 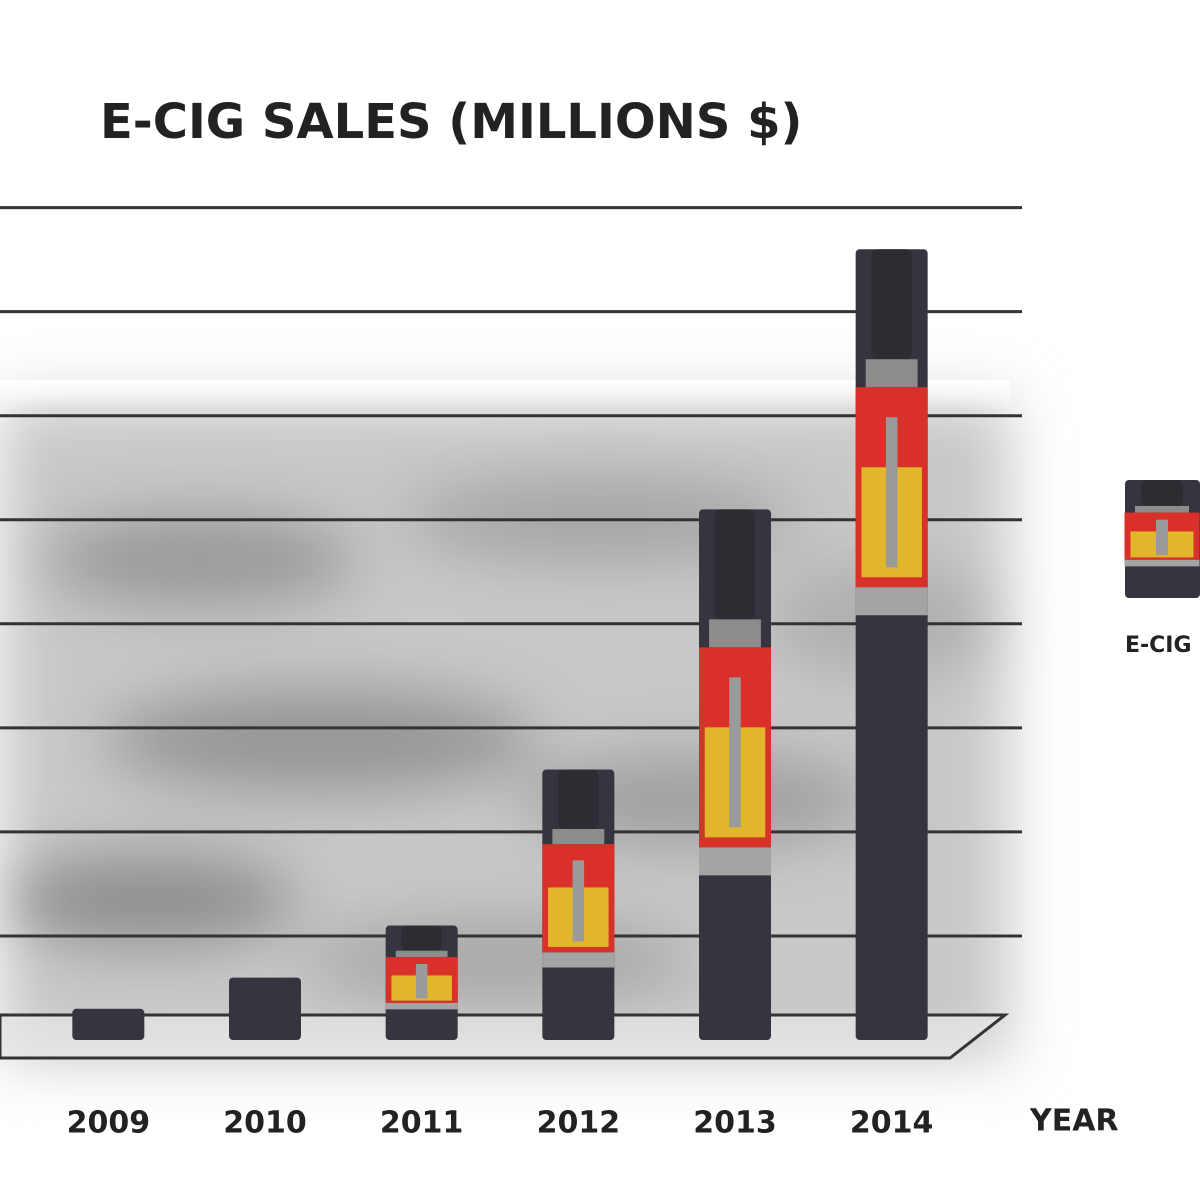 What do you see at coordinates (892, 1123) in the screenshot?
I see `x-tick-label: 2014` at bounding box center [892, 1123].